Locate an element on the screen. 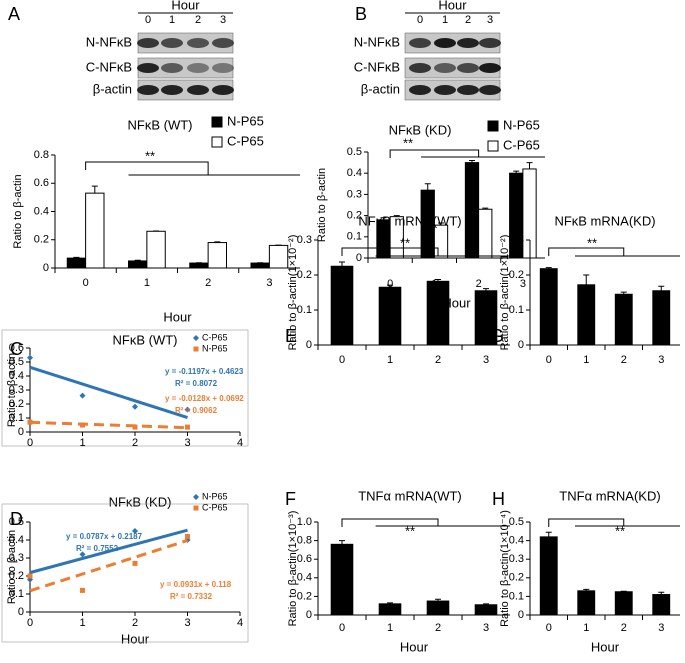 The width and height of the screenshot is (685, 663). trend-equation: y = -0.1197x + 0.4623 is located at coordinates (204, 371).